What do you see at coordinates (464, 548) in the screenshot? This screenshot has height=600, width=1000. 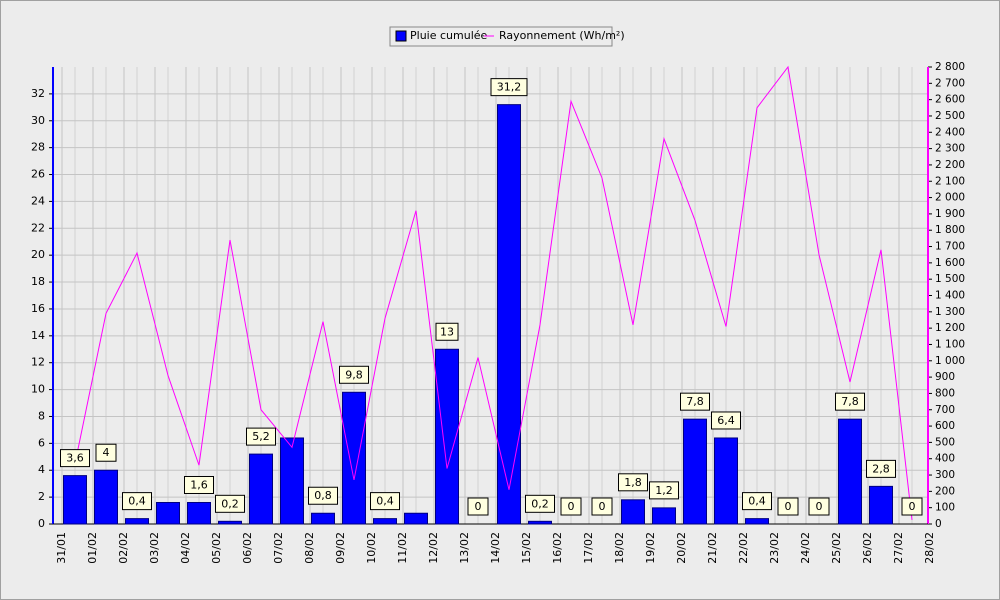 I see `x-tick-label: 13/02` at bounding box center [464, 548].